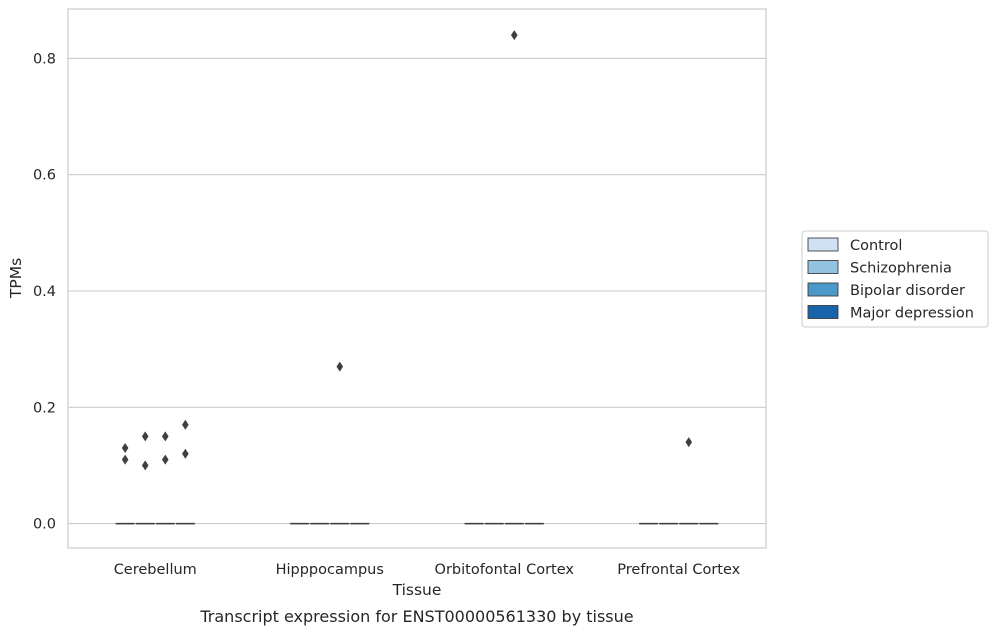 The image size is (997, 638). What do you see at coordinates (912, 314) in the screenshot?
I see `legend-label: Major depression` at bounding box center [912, 314].